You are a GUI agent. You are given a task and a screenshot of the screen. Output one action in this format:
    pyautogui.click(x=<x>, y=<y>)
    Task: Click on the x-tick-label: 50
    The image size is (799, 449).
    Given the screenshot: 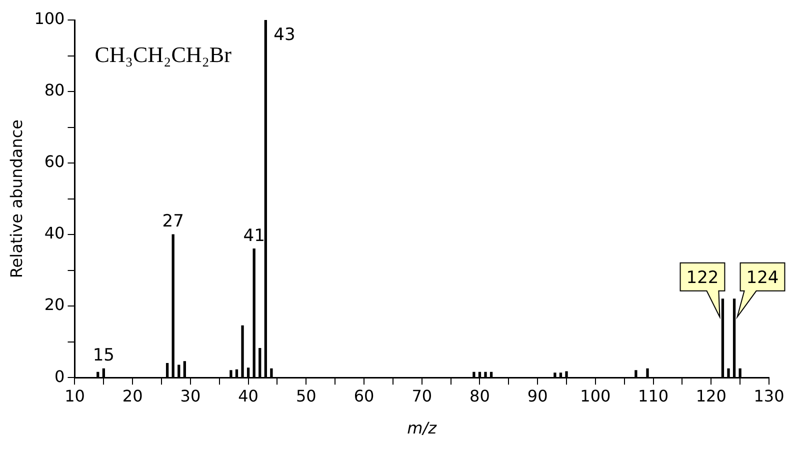 What is the action you would take?
    pyautogui.click(x=306, y=396)
    